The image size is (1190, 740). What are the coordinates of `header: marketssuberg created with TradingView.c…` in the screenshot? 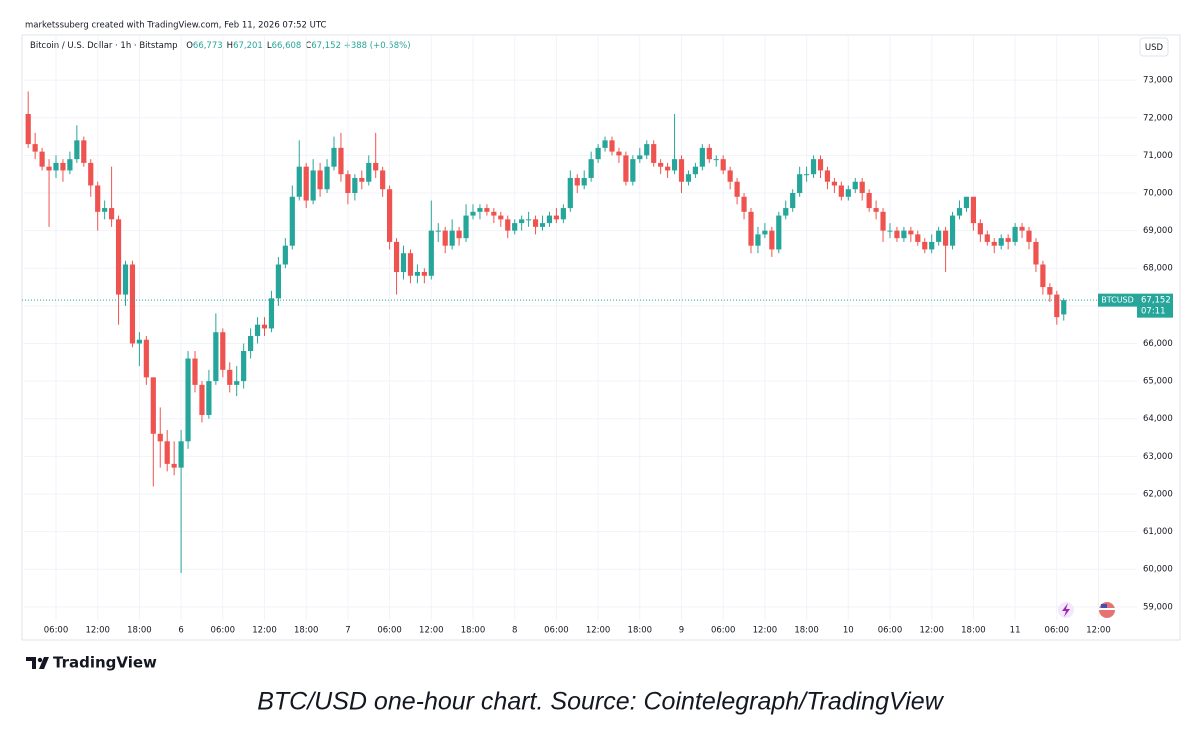 It's located at (176, 26).